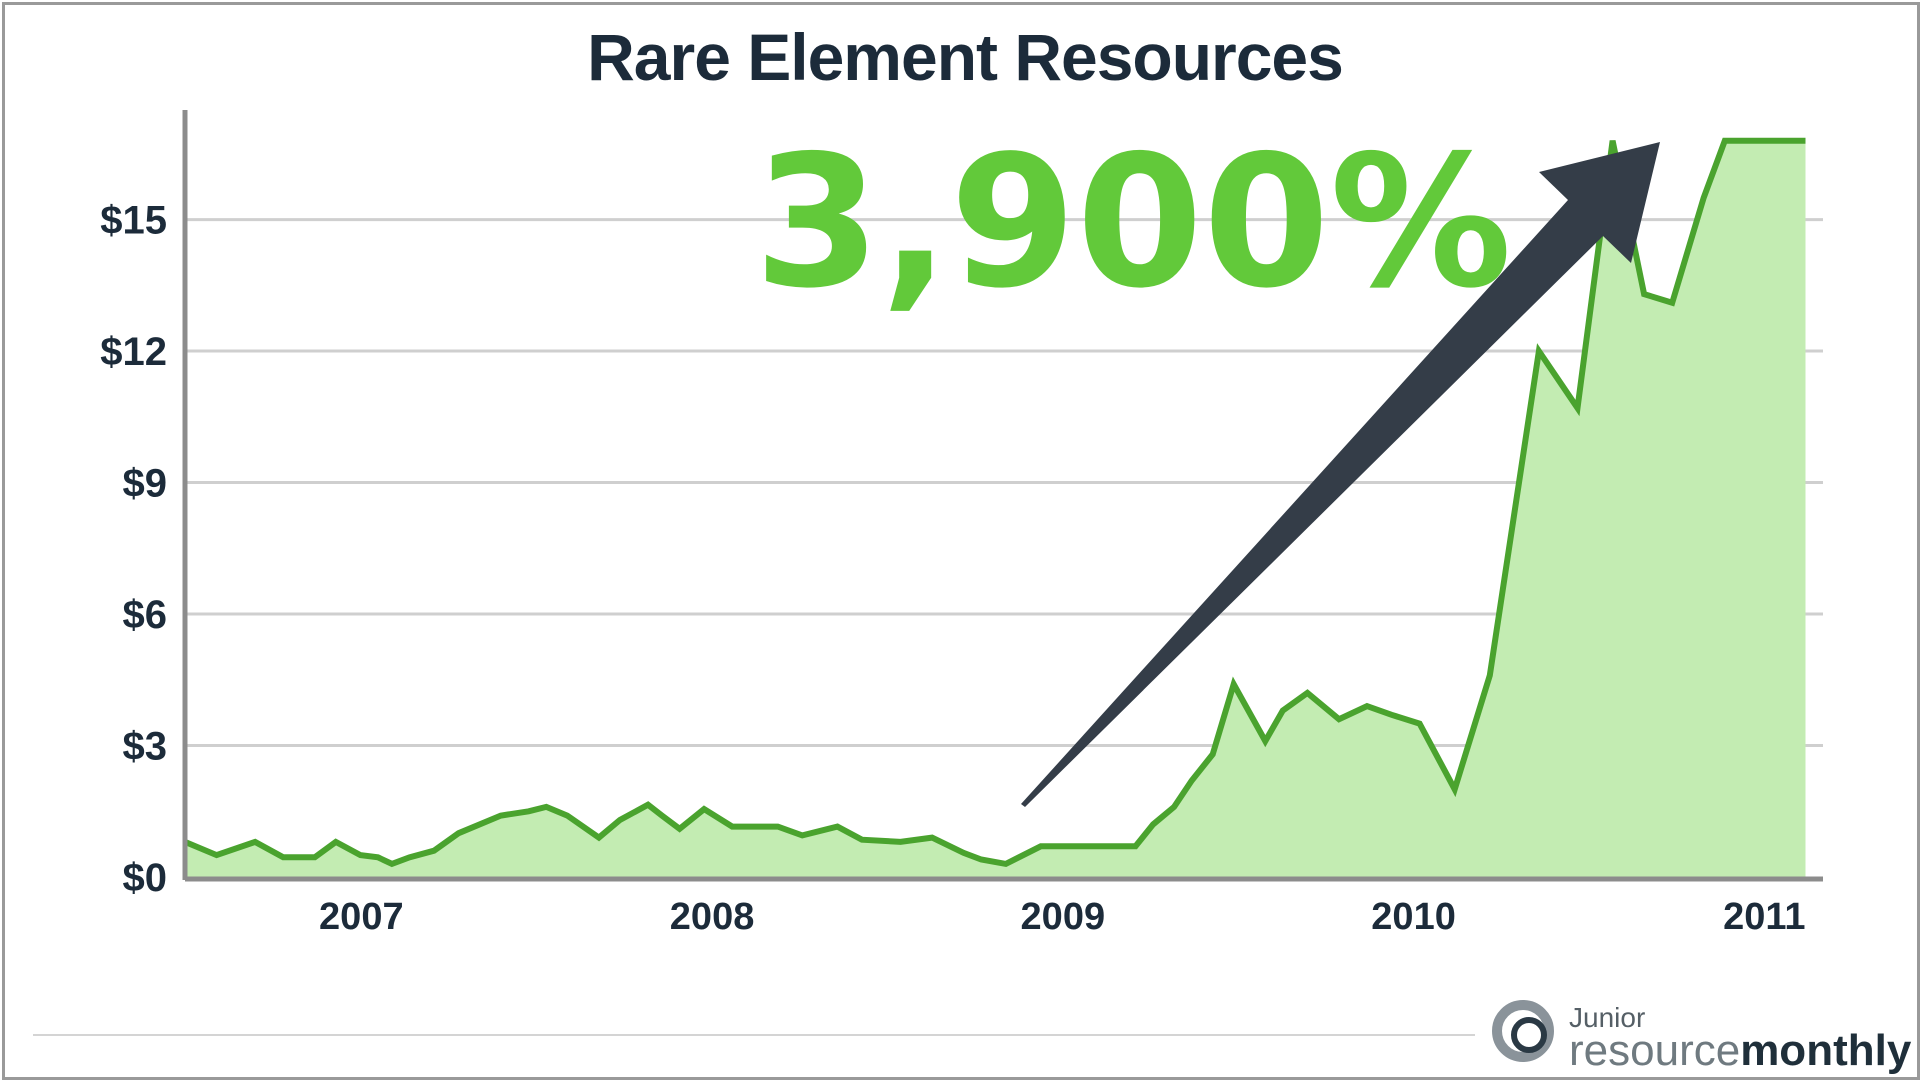 The image size is (1920, 1080). Describe the element at coordinates (361, 917) in the screenshot. I see `x-tick-label: 2007` at that location.